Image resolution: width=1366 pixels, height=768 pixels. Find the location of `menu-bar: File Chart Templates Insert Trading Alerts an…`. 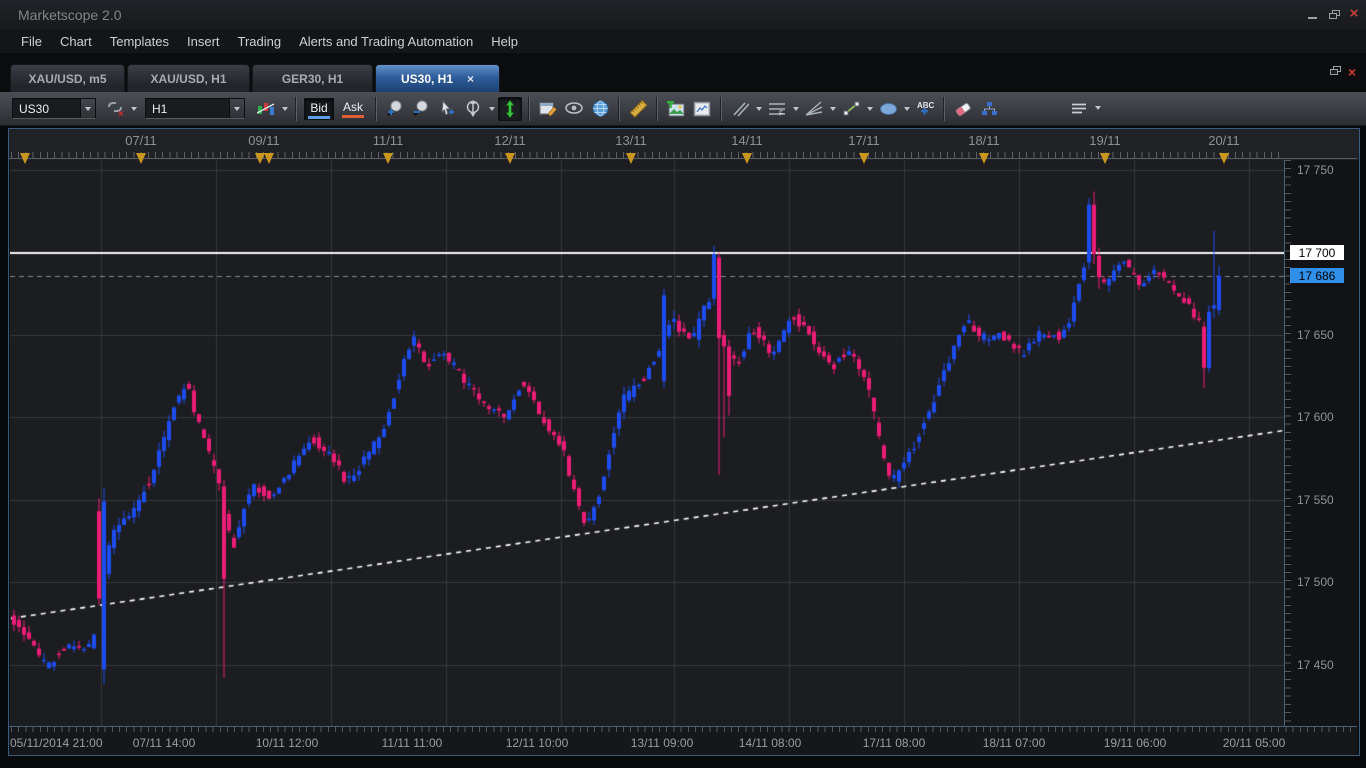

menu-bar: File Chart Templates Insert Trading Alerts an… is located at coordinates (683, 41).